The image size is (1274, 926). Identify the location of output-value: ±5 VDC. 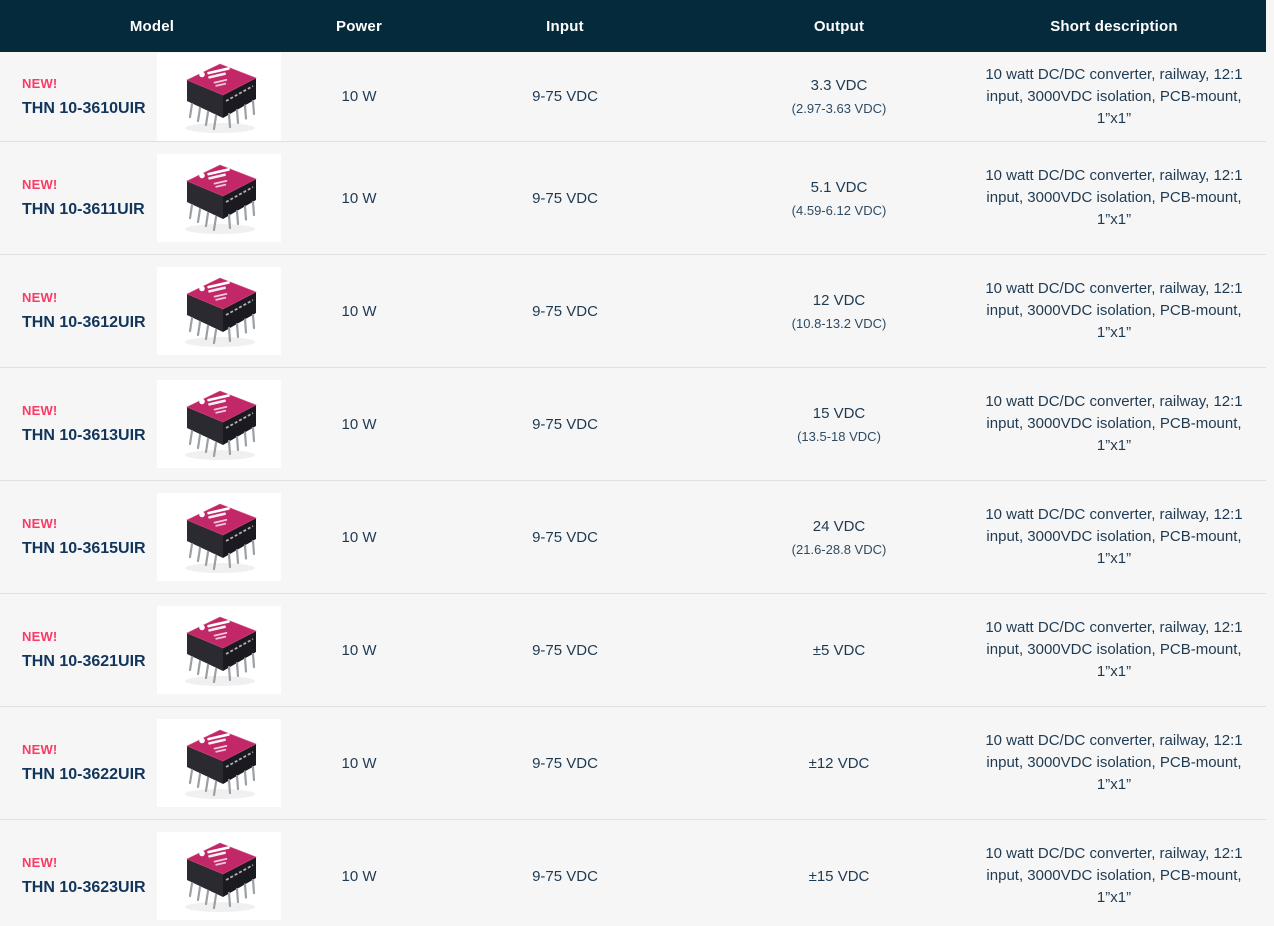
(839, 650).